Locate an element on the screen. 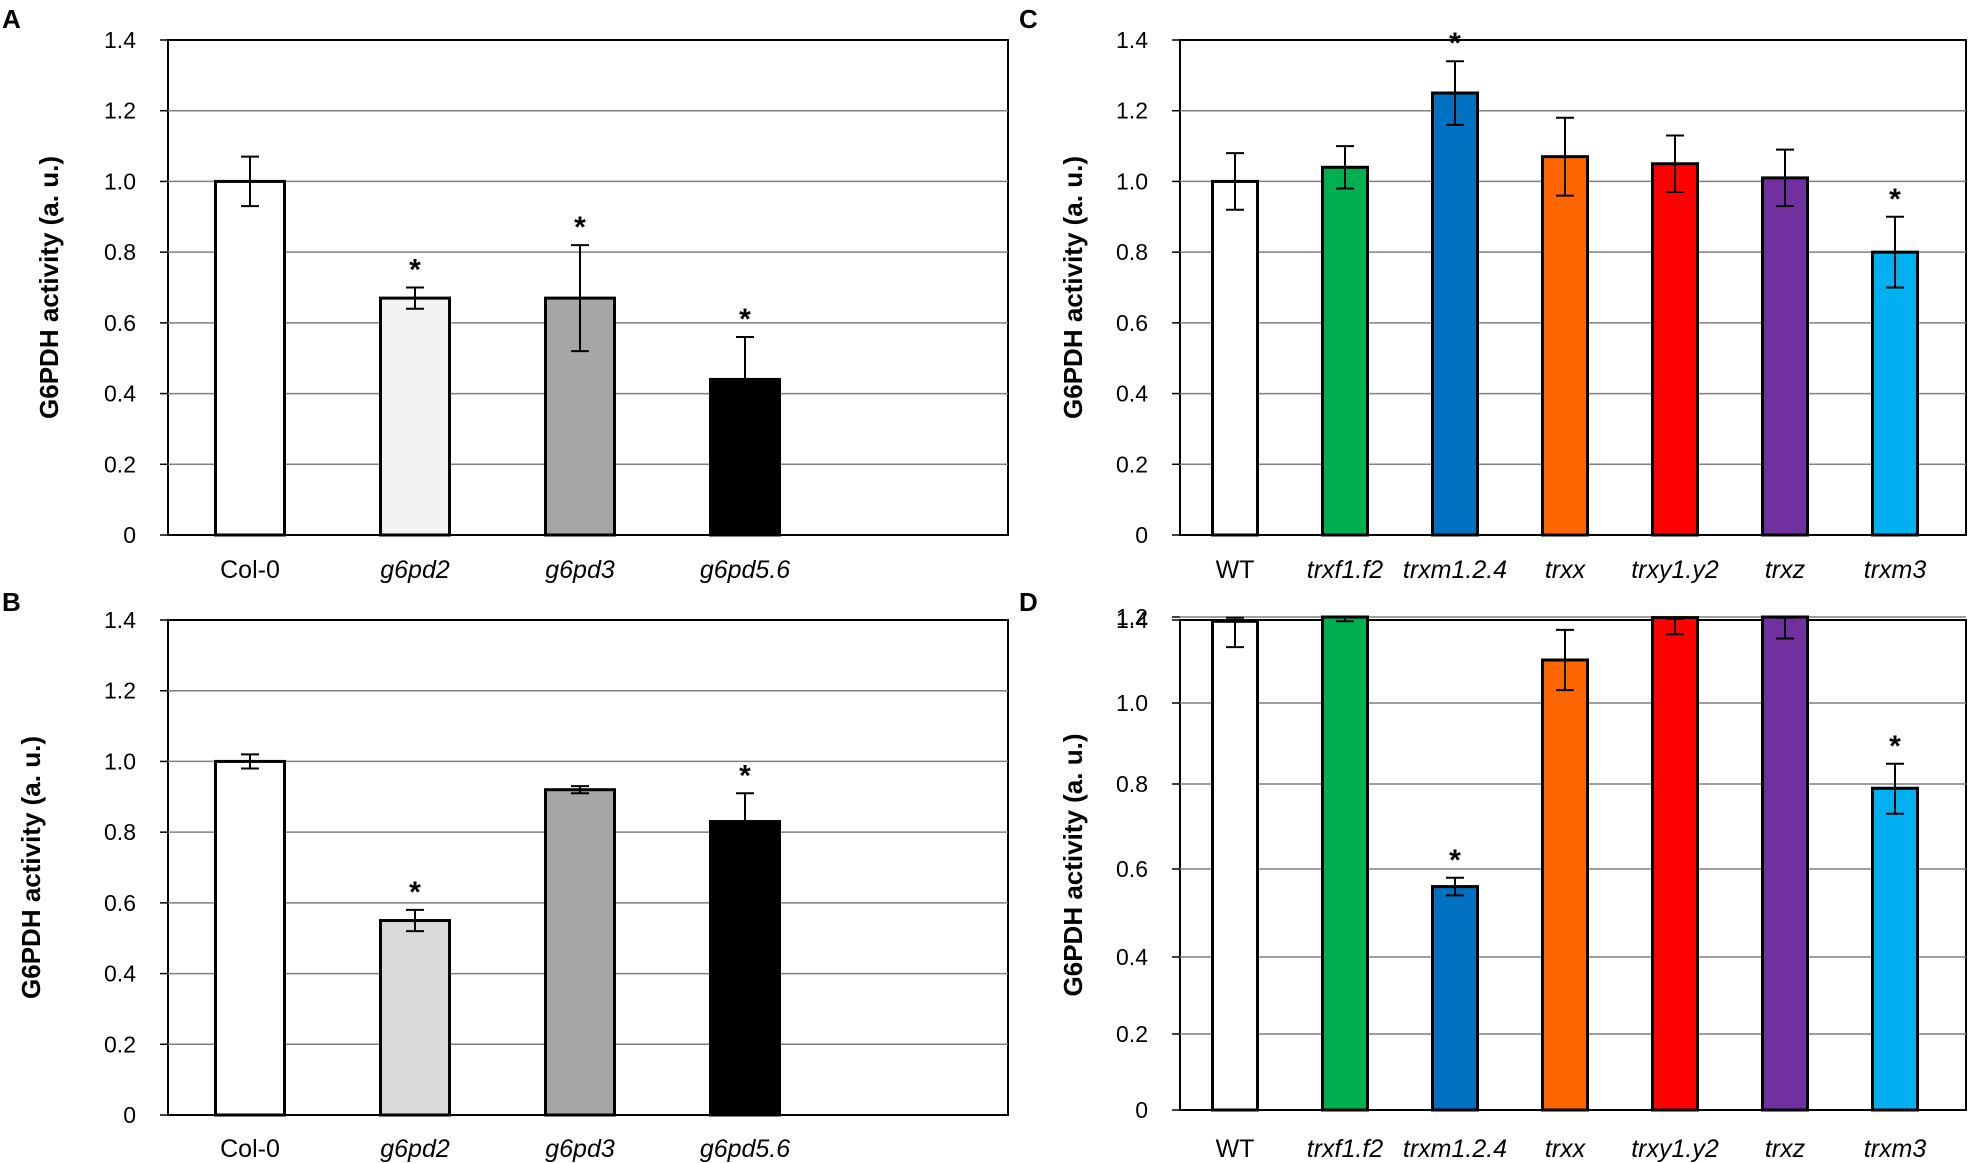 The image size is (1971, 1163). panel-letter: A is located at coordinates (11, 19).